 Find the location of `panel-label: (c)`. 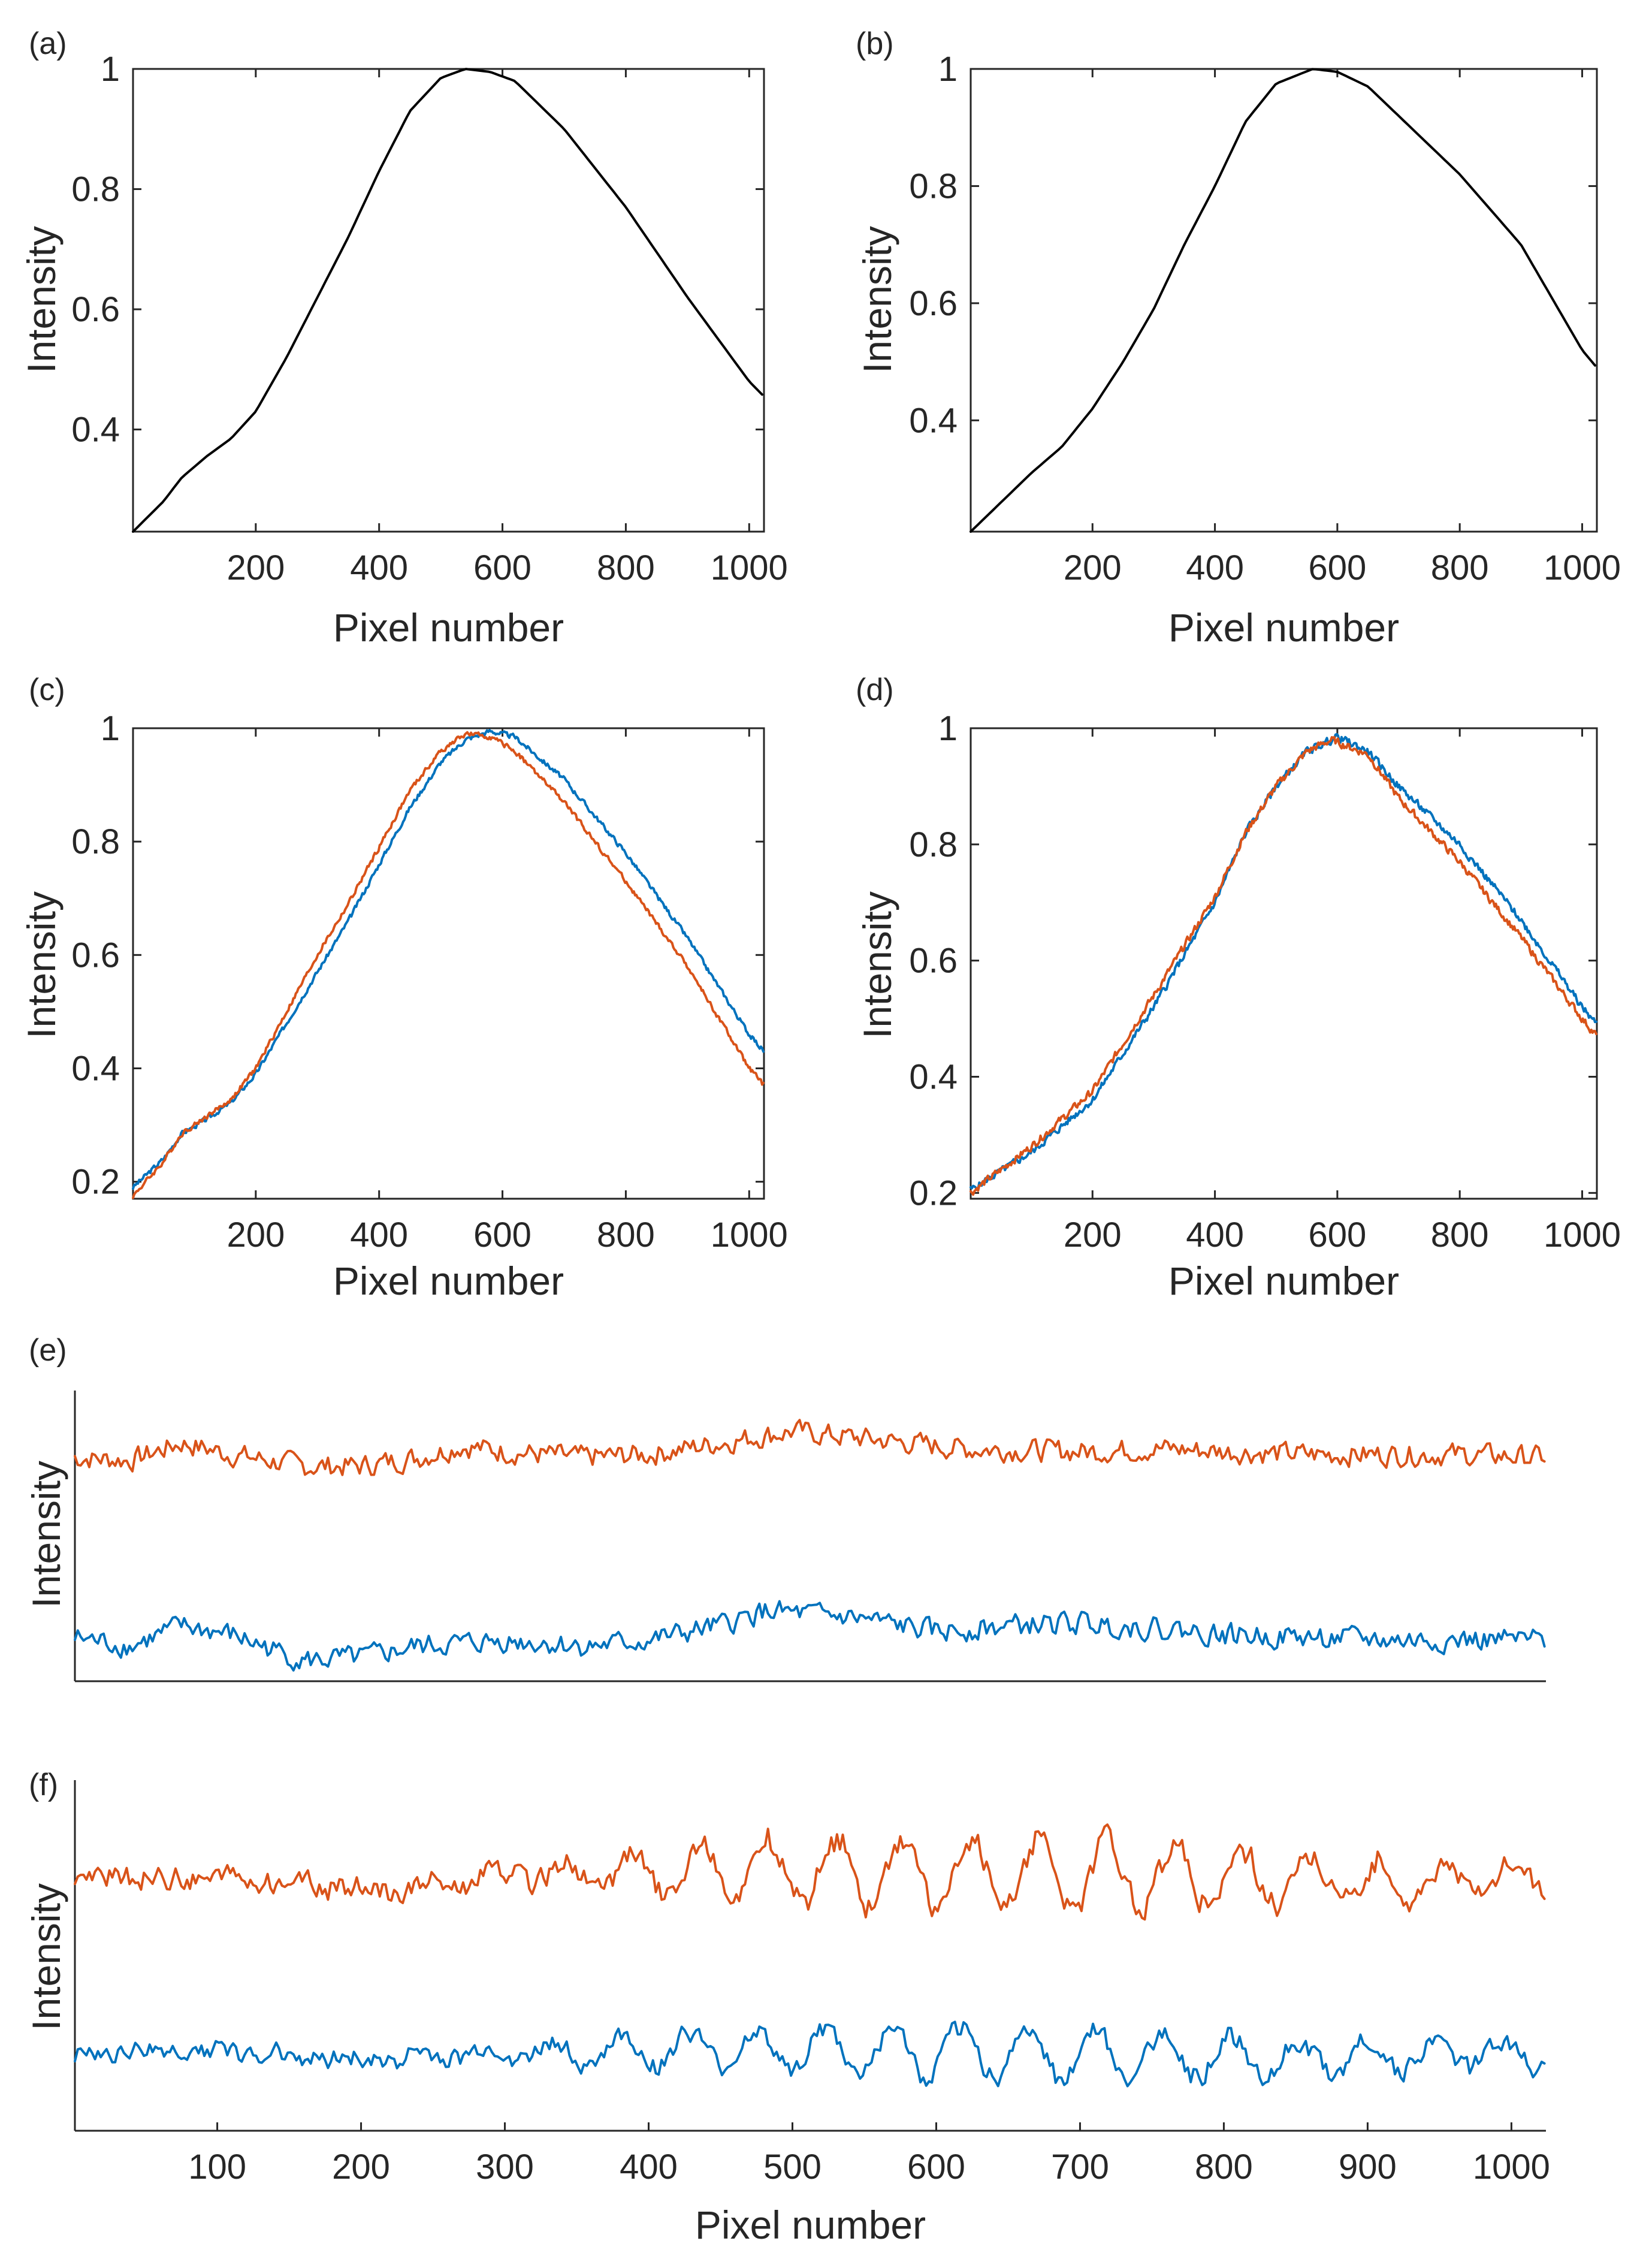

panel-label: (c) is located at coordinates (47, 689).